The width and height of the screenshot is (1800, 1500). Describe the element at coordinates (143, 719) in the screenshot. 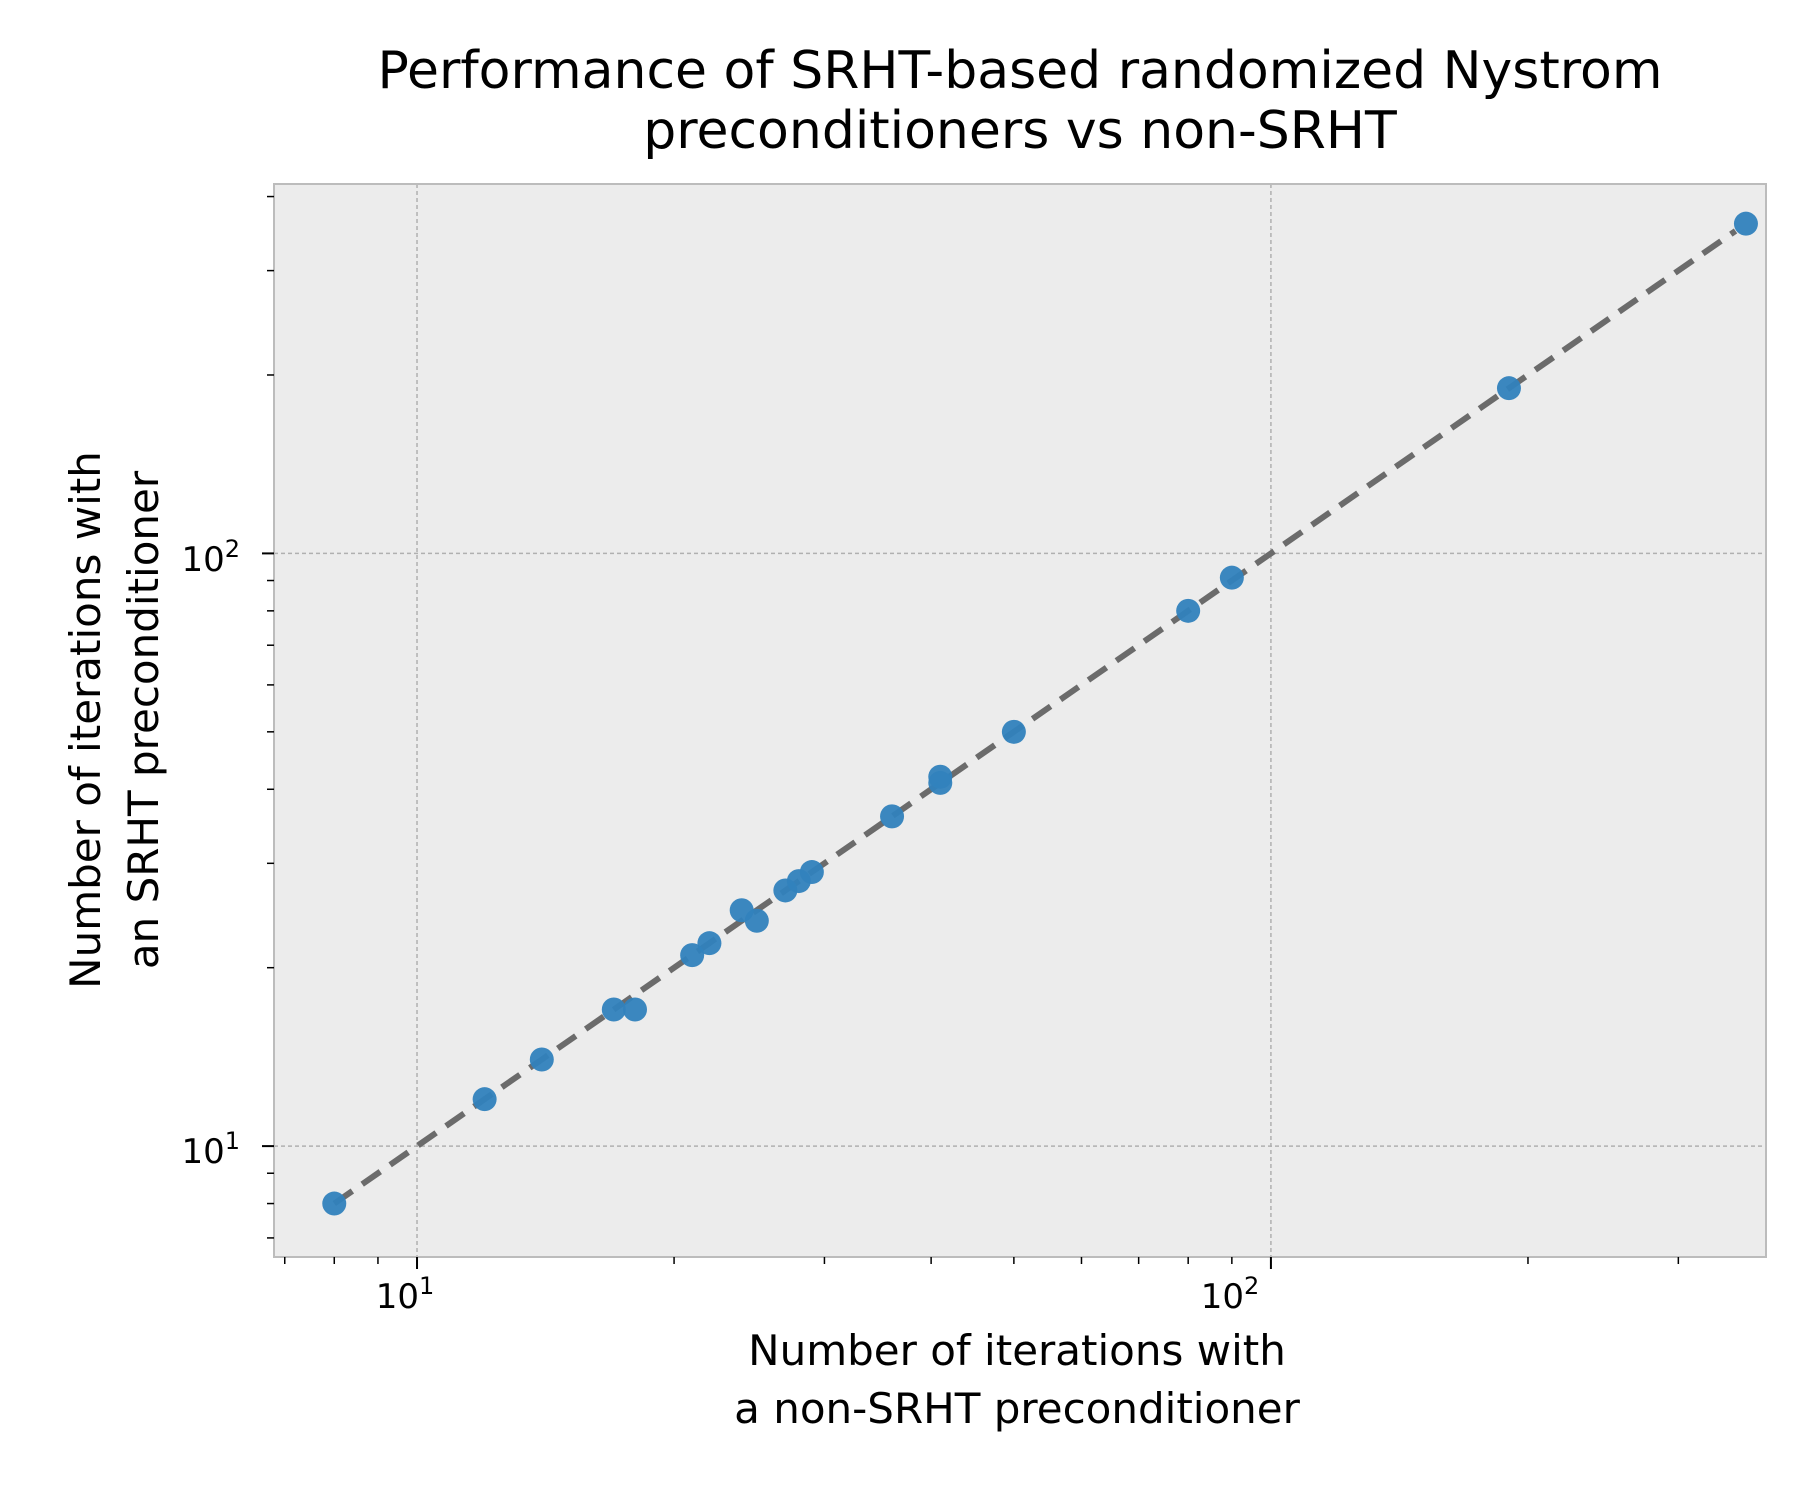

I see `y-axis-label-line-2: an SRHT preconditioner` at that location.